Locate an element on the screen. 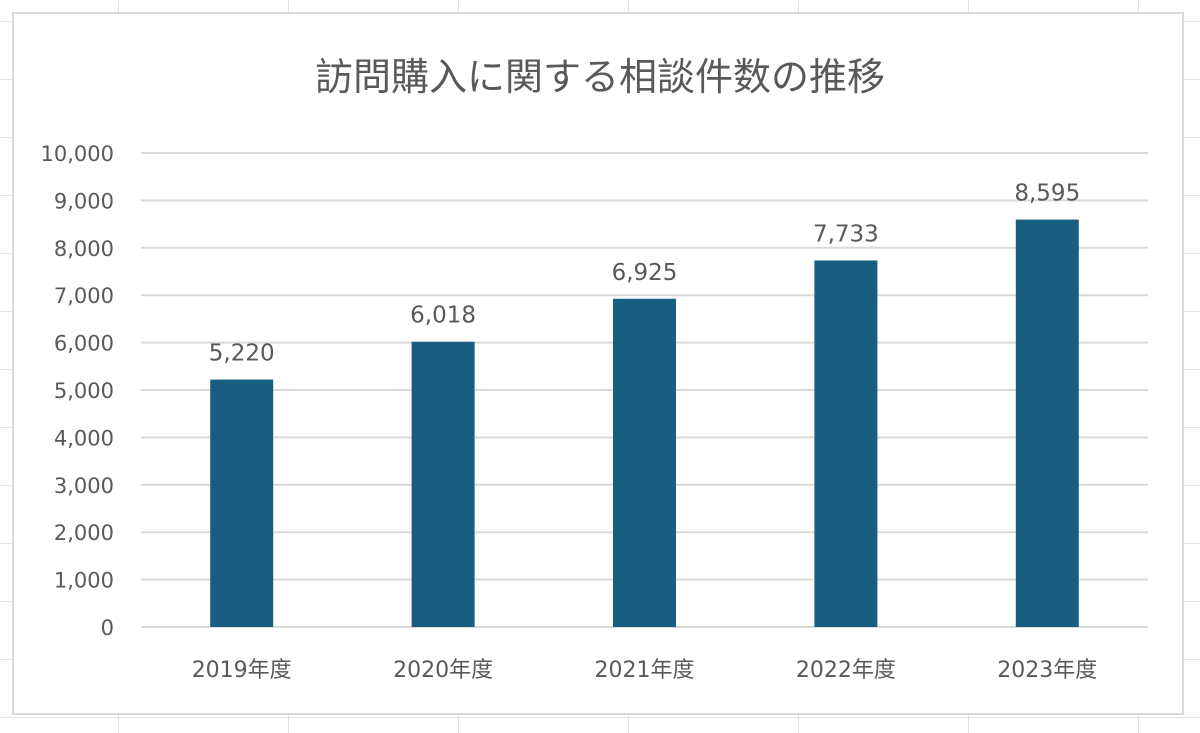 The height and width of the screenshot is (733, 1200). y-tick-label: 8,000 is located at coordinates (84, 249).